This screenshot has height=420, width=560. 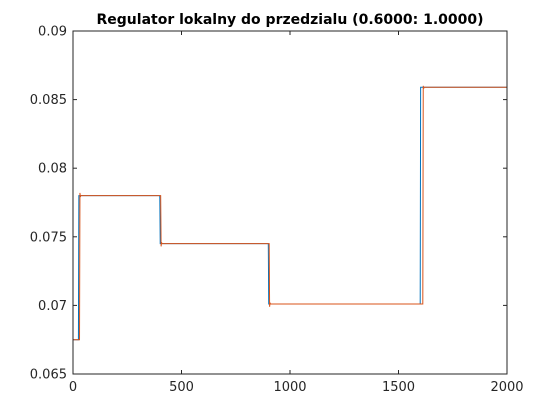 What do you see at coordinates (48, 237) in the screenshot?
I see `y-tick-label: 0.075` at bounding box center [48, 237].